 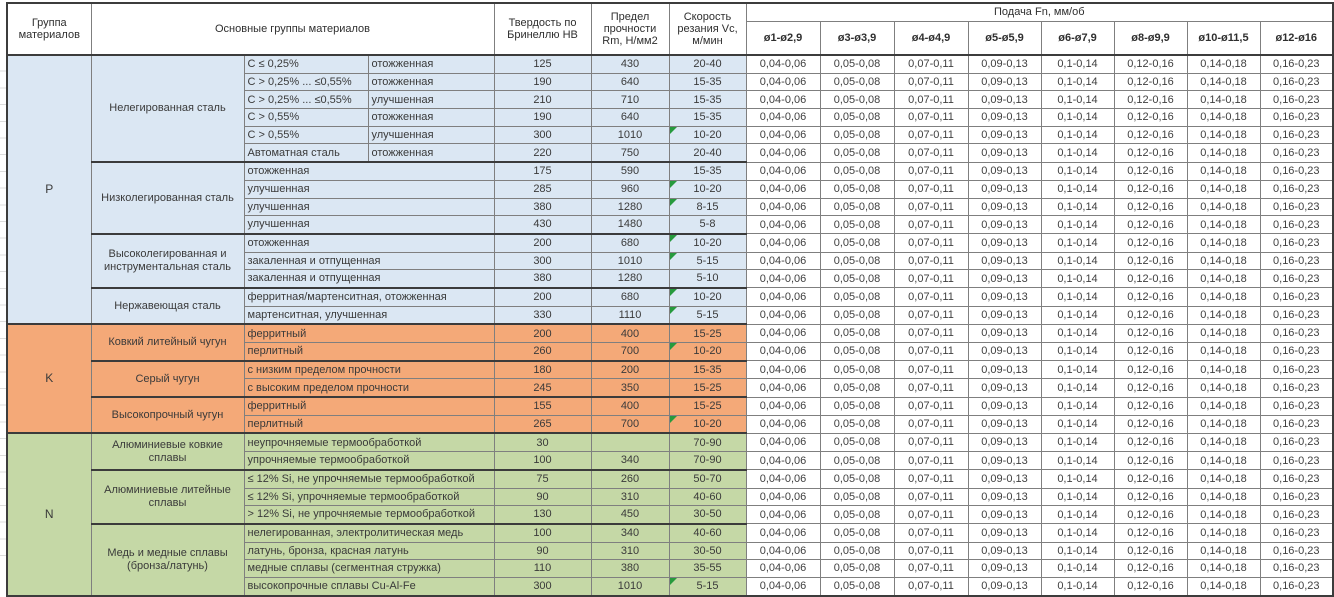 I want to click on cell-subgroup: Алюминиевые ковкие сплавы, so click(x=167, y=451).